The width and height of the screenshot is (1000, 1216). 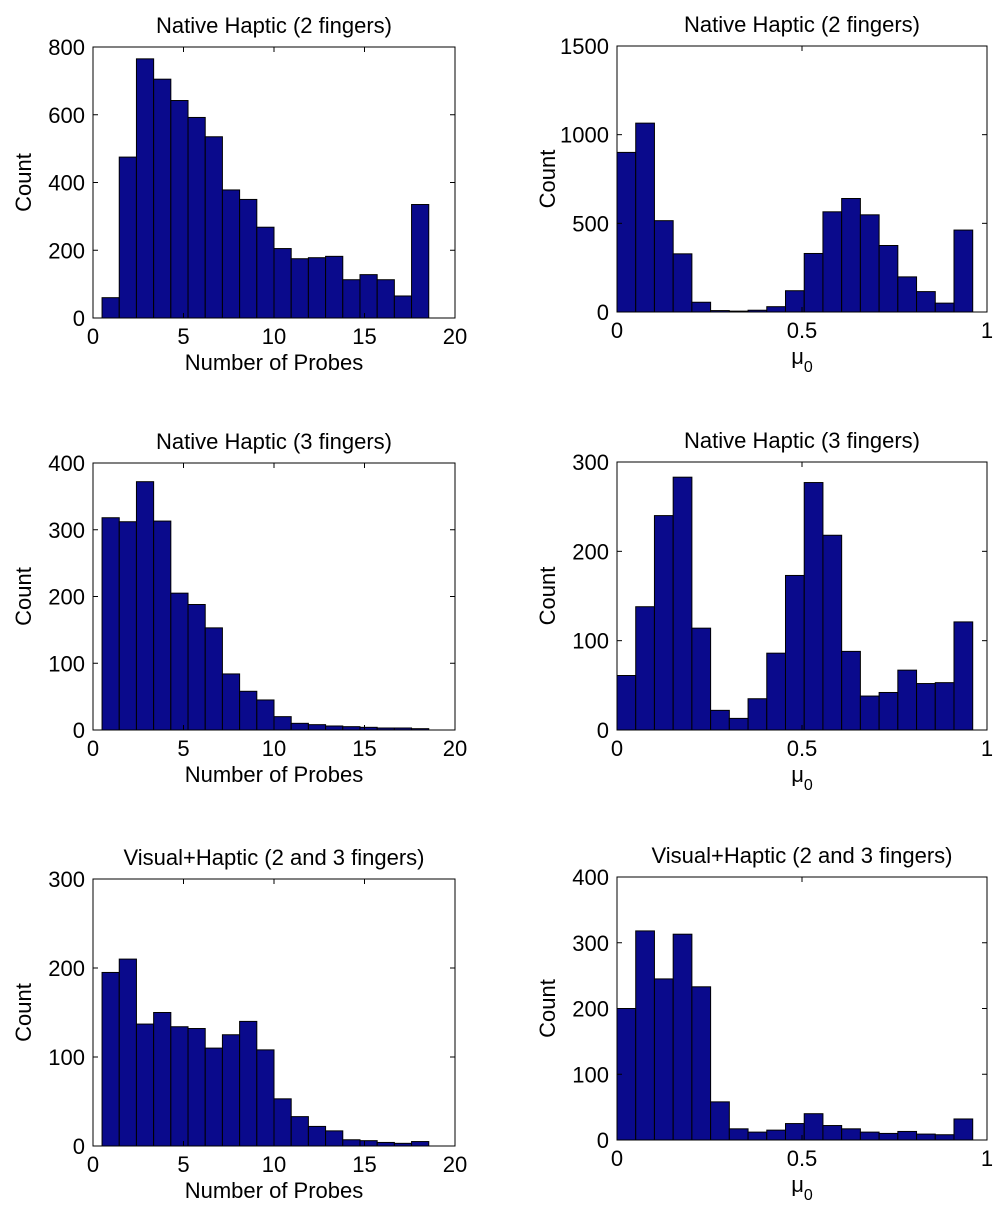 What do you see at coordinates (66, 115) in the screenshot?
I see `y-tick-label: 600` at bounding box center [66, 115].